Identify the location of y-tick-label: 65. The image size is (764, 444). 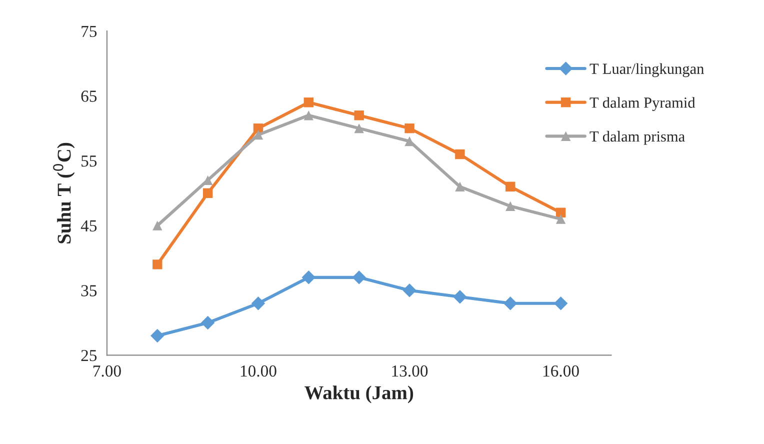
(89, 96).